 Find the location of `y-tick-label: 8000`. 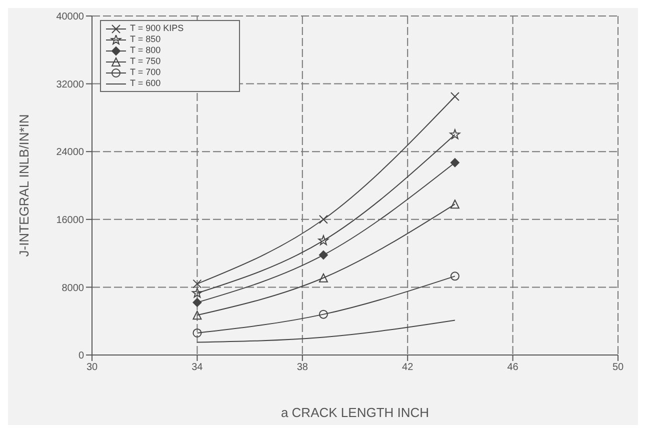

y-tick-label: 8000 is located at coordinates (73, 288).